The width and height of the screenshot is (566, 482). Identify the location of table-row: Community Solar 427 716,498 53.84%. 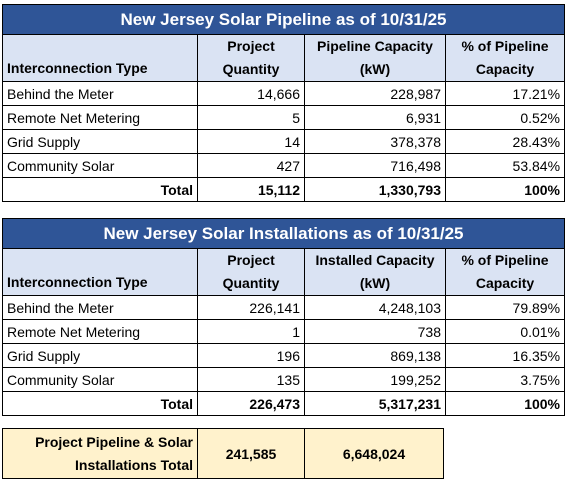
(284, 165).